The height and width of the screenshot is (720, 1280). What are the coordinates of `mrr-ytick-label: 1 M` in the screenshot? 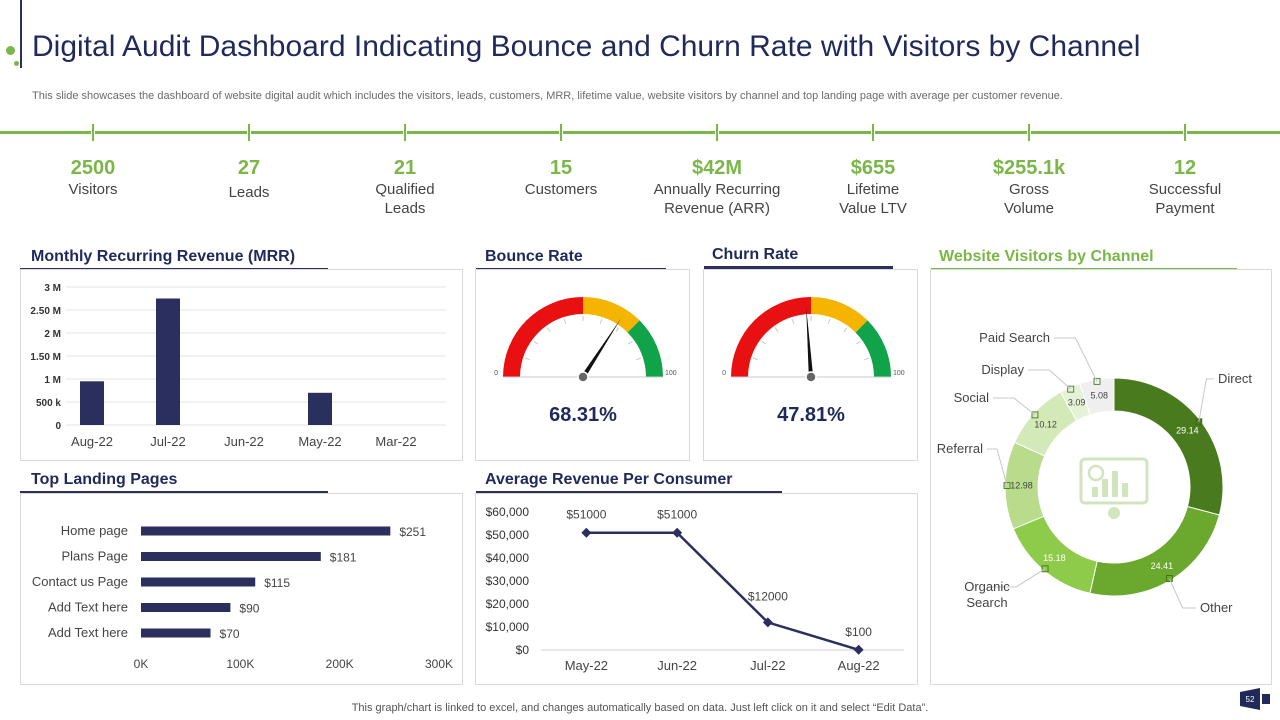 It's located at (52, 380).